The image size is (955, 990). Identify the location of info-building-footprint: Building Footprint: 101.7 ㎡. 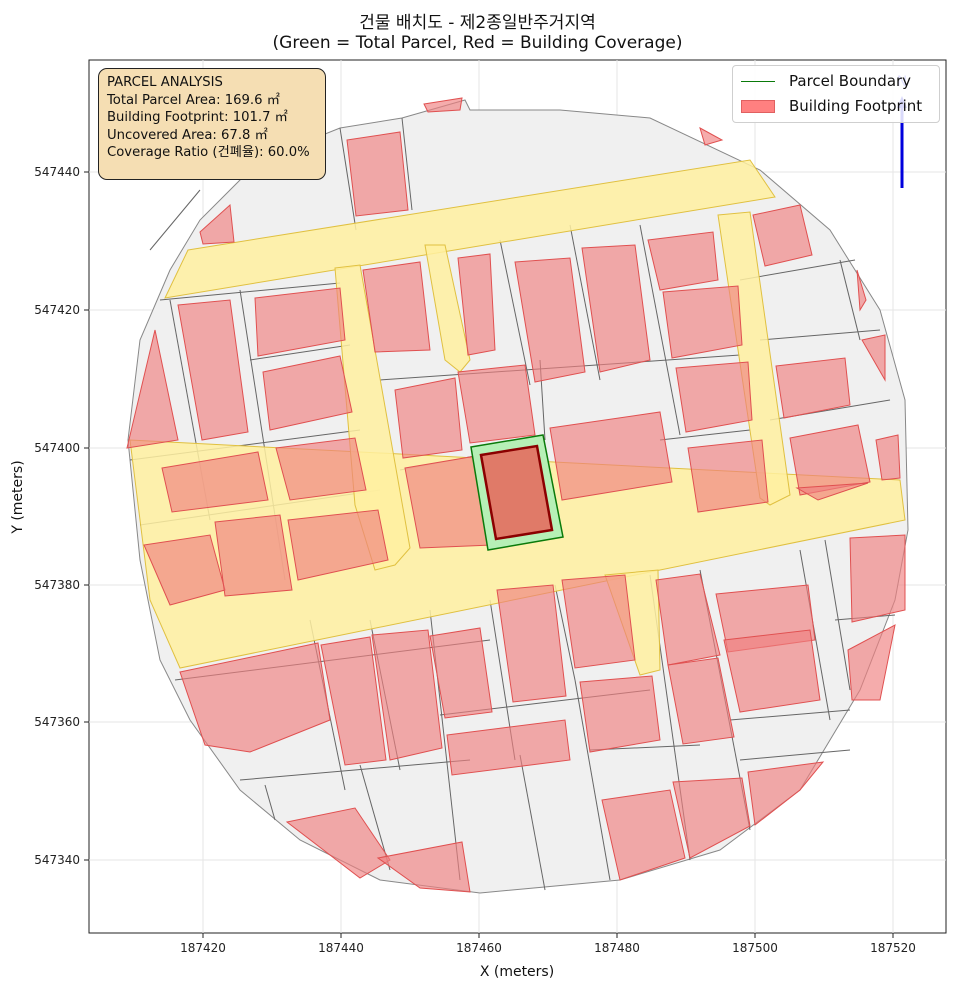
(197, 118).